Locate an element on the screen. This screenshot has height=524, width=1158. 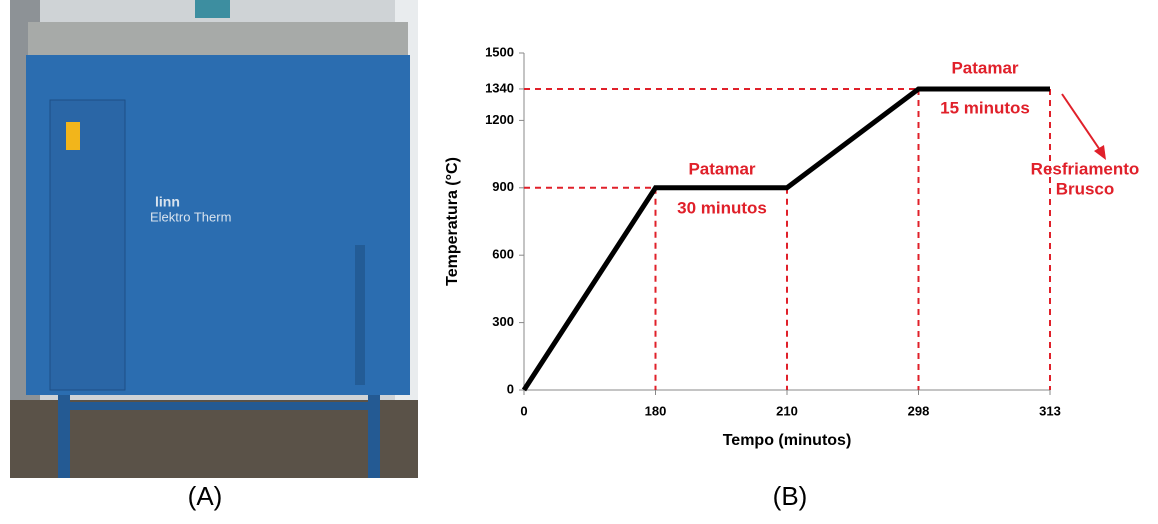
x-tick-label: 298 is located at coordinates (919, 410).